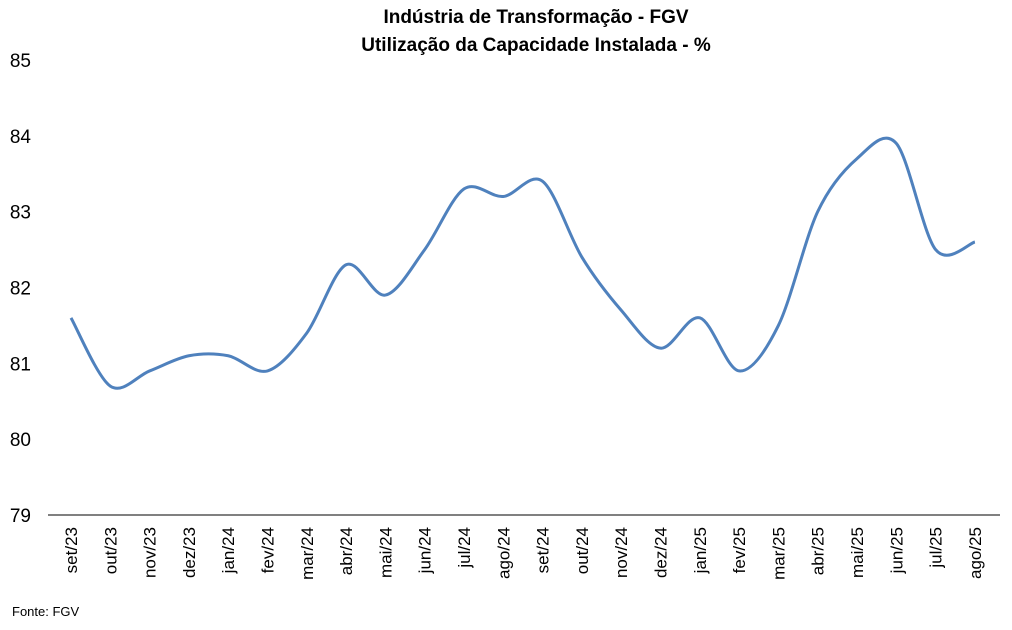 This screenshot has width=1012, height=630. What do you see at coordinates (582, 550) in the screenshot?
I see `x-tick-label: out/24` at bounding box center [582, 550].